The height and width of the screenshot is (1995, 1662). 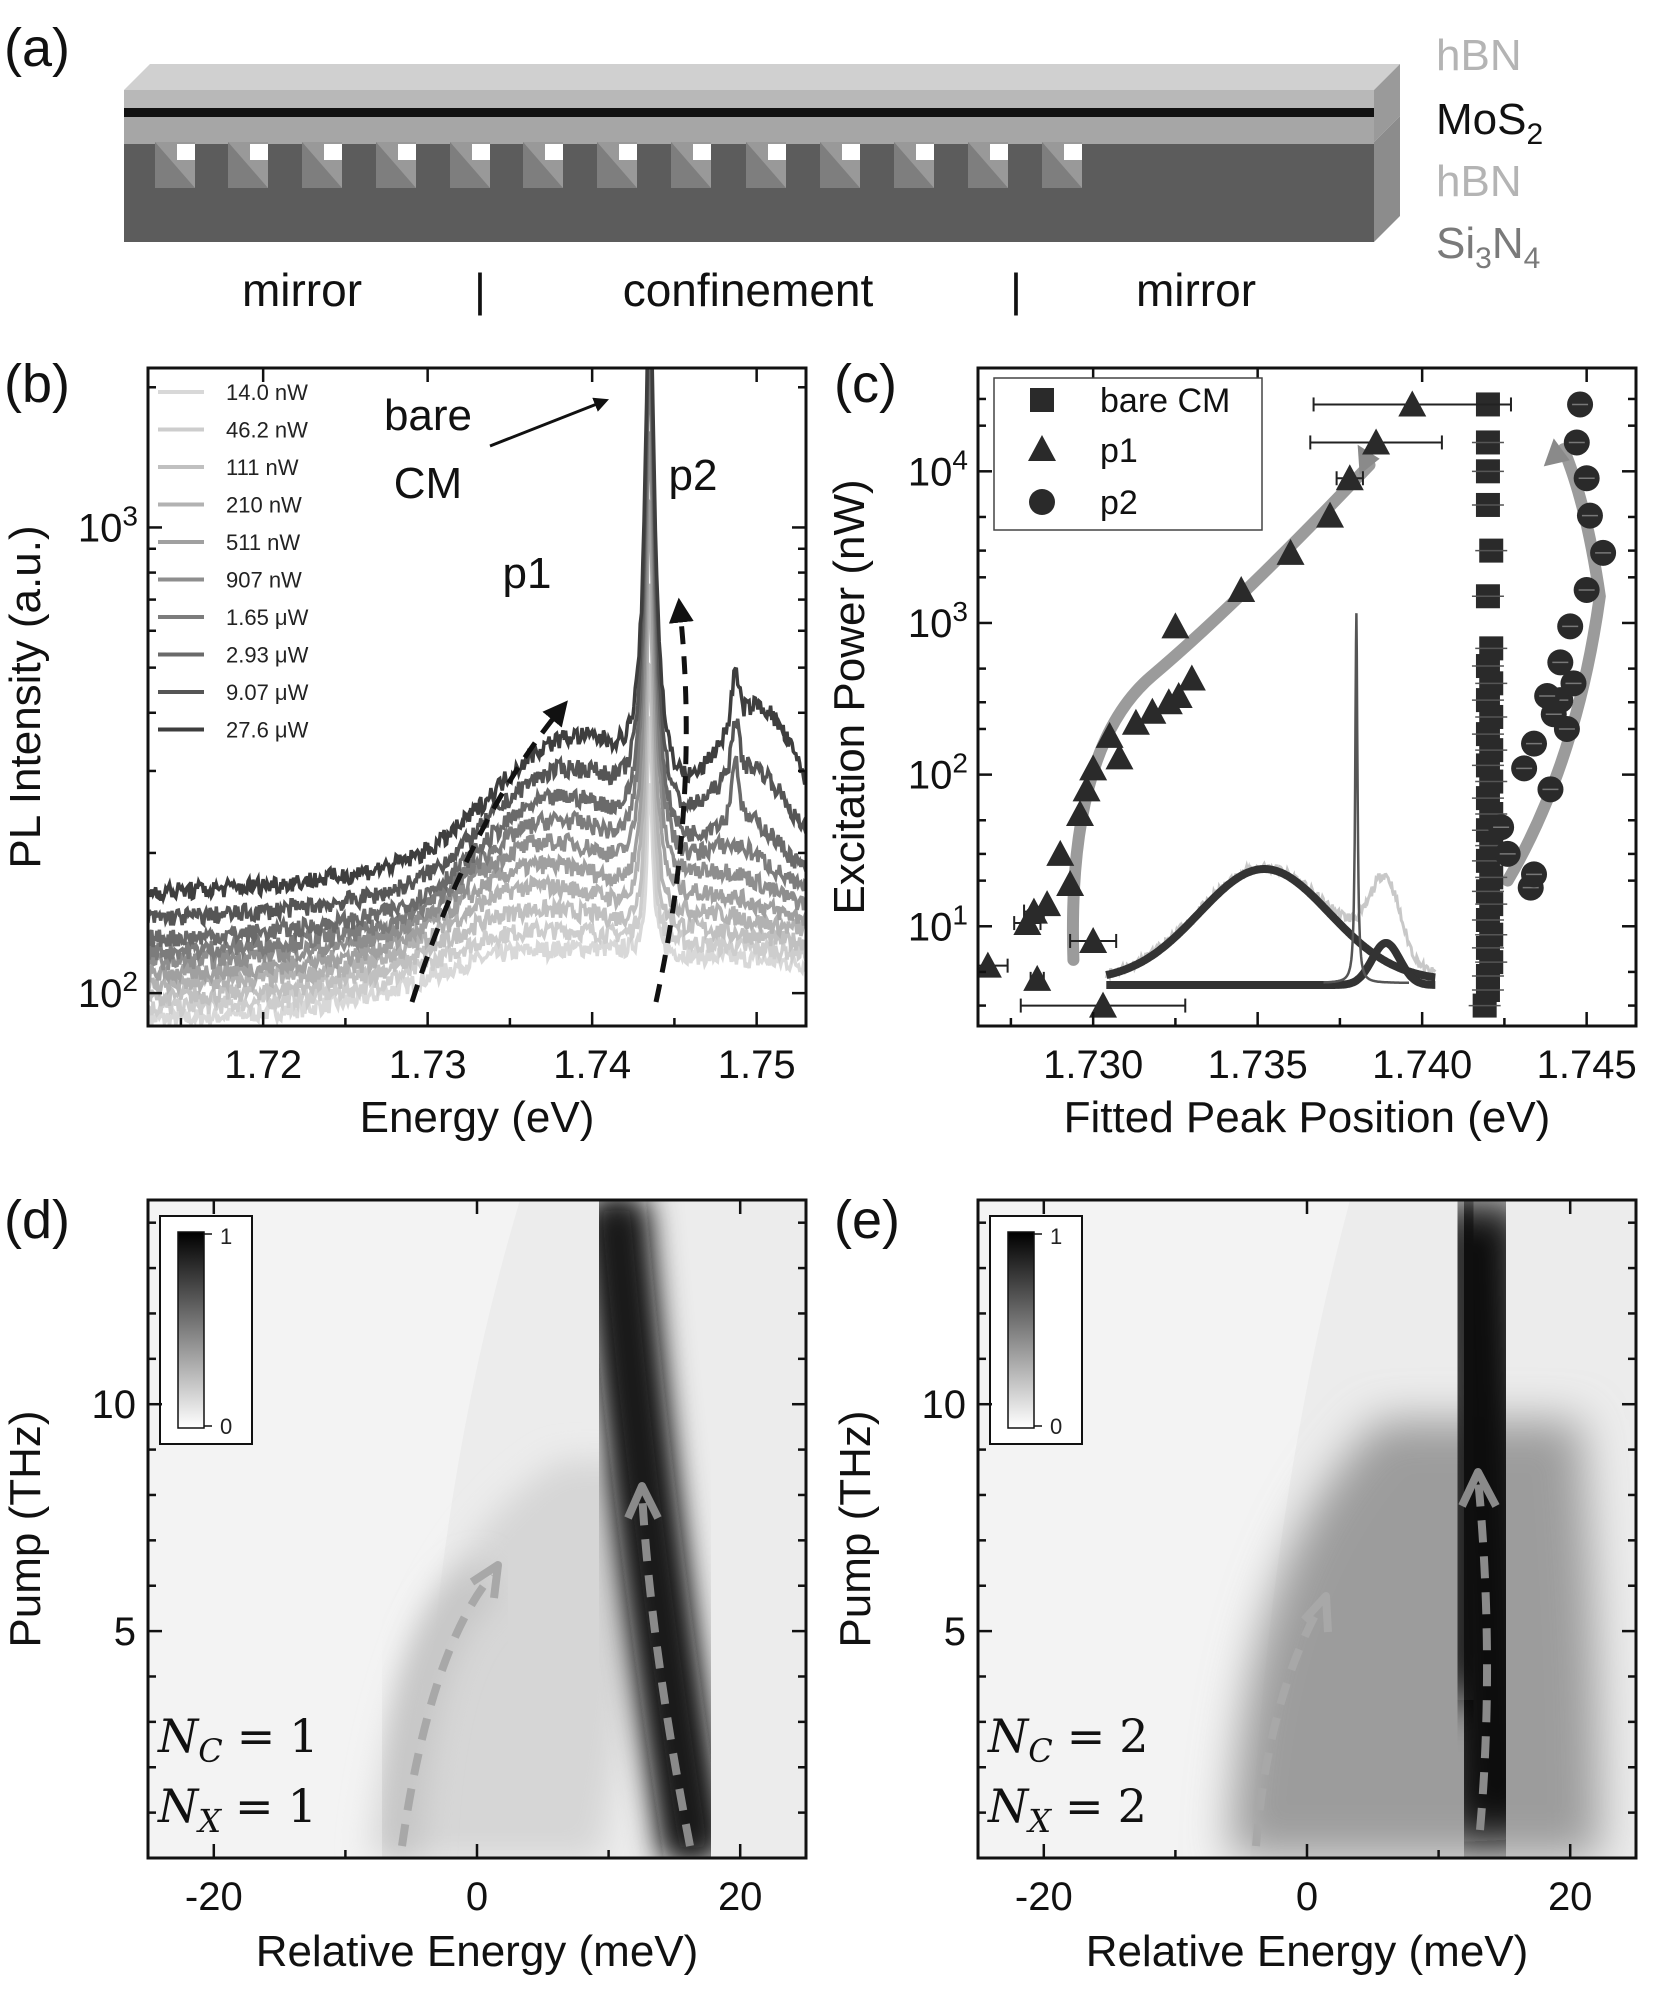 What do you see at coordinates (1307, 1117) in the screenshot?
I see `peak-x-axis-label: Fitted Peak Position (eV)` at bounding box center [1307, 1117].